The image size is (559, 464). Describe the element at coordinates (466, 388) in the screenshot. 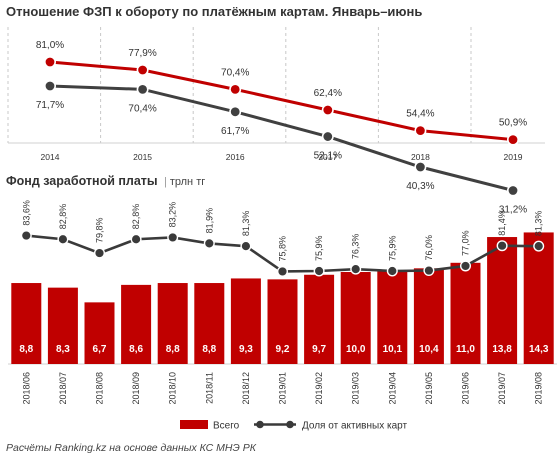

I see `bottom-x-tick-label: 2019/06` at that location.